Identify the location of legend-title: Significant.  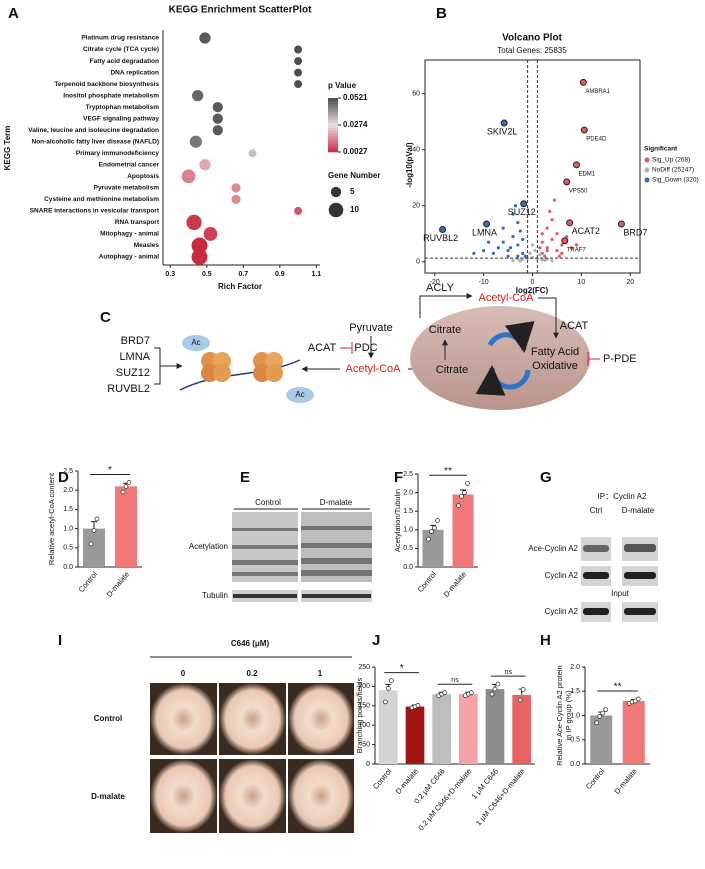
(661, 149).